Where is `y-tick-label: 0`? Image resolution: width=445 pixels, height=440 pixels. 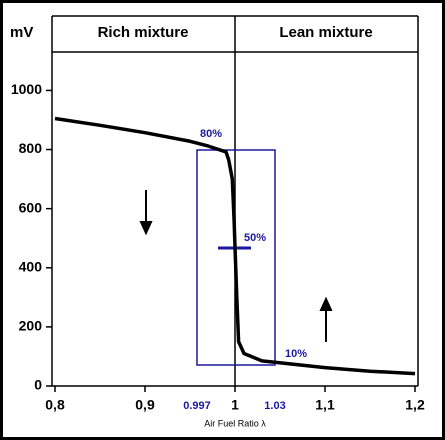 y-tick-label: 0 is located at coordinates (38, 385).